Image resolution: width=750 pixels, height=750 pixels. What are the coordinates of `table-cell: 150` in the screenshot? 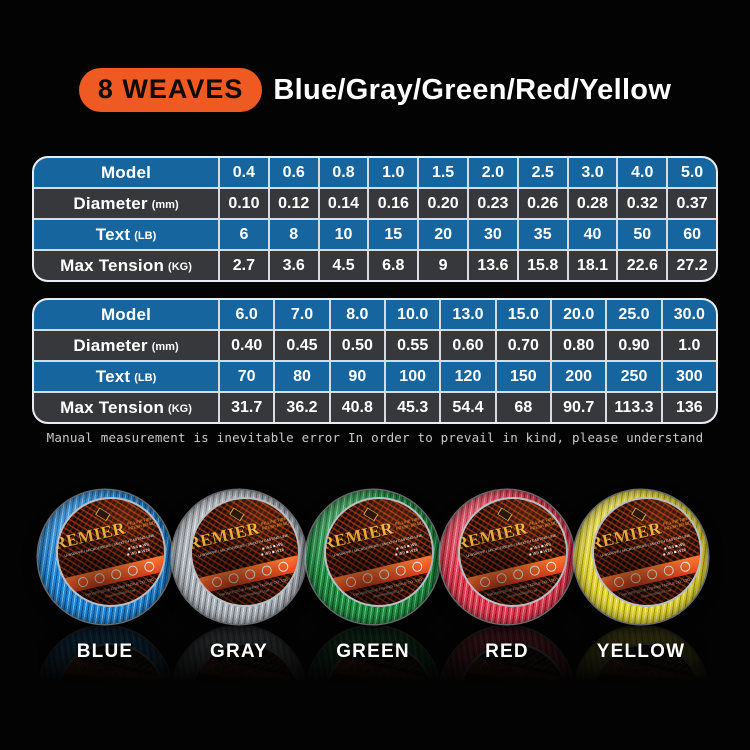 It's located at (523, 376).